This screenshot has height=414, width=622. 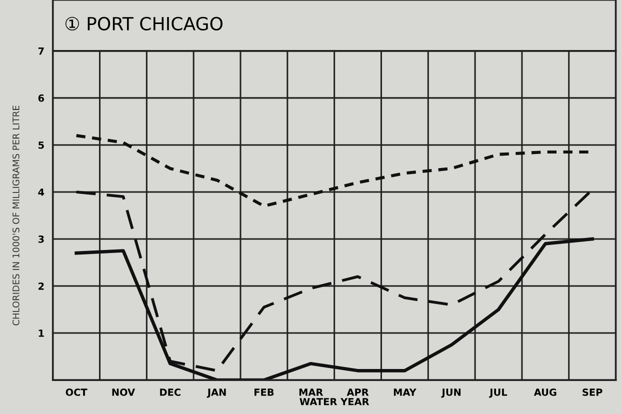 What do you see at coordinates (41, 192) in the screenshot?
I see `y-tick-label: 4` at bounding box center [41, 192].